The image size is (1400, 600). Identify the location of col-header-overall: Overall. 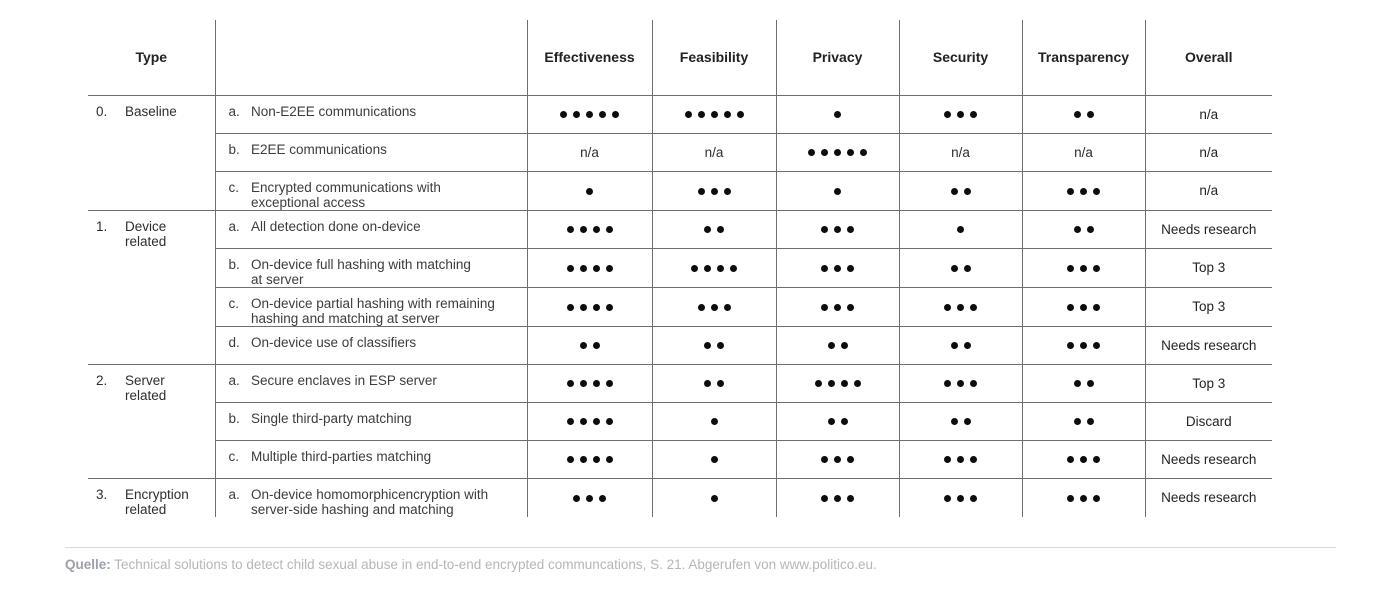
(1209, 58).